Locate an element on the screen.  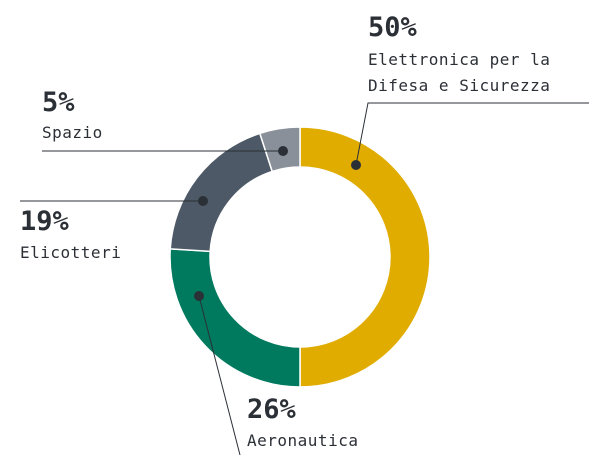
value-label: 5% is located at coordinates (58, 102).